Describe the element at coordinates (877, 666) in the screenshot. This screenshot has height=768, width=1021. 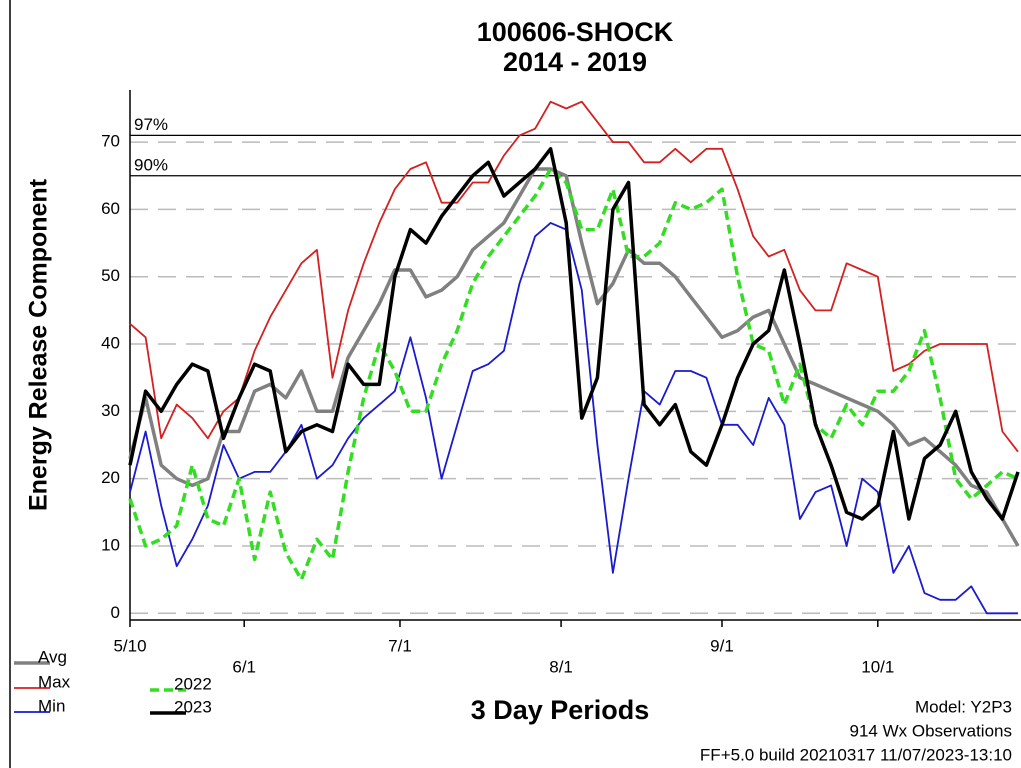
I see `x-tick-label: 10/1` at that location.